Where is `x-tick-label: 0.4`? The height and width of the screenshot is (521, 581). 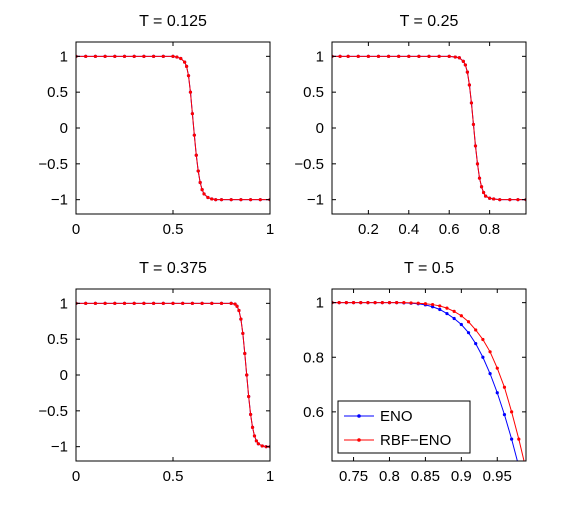
x-tick-label: 0.4 is located at coordinates (408, 229).